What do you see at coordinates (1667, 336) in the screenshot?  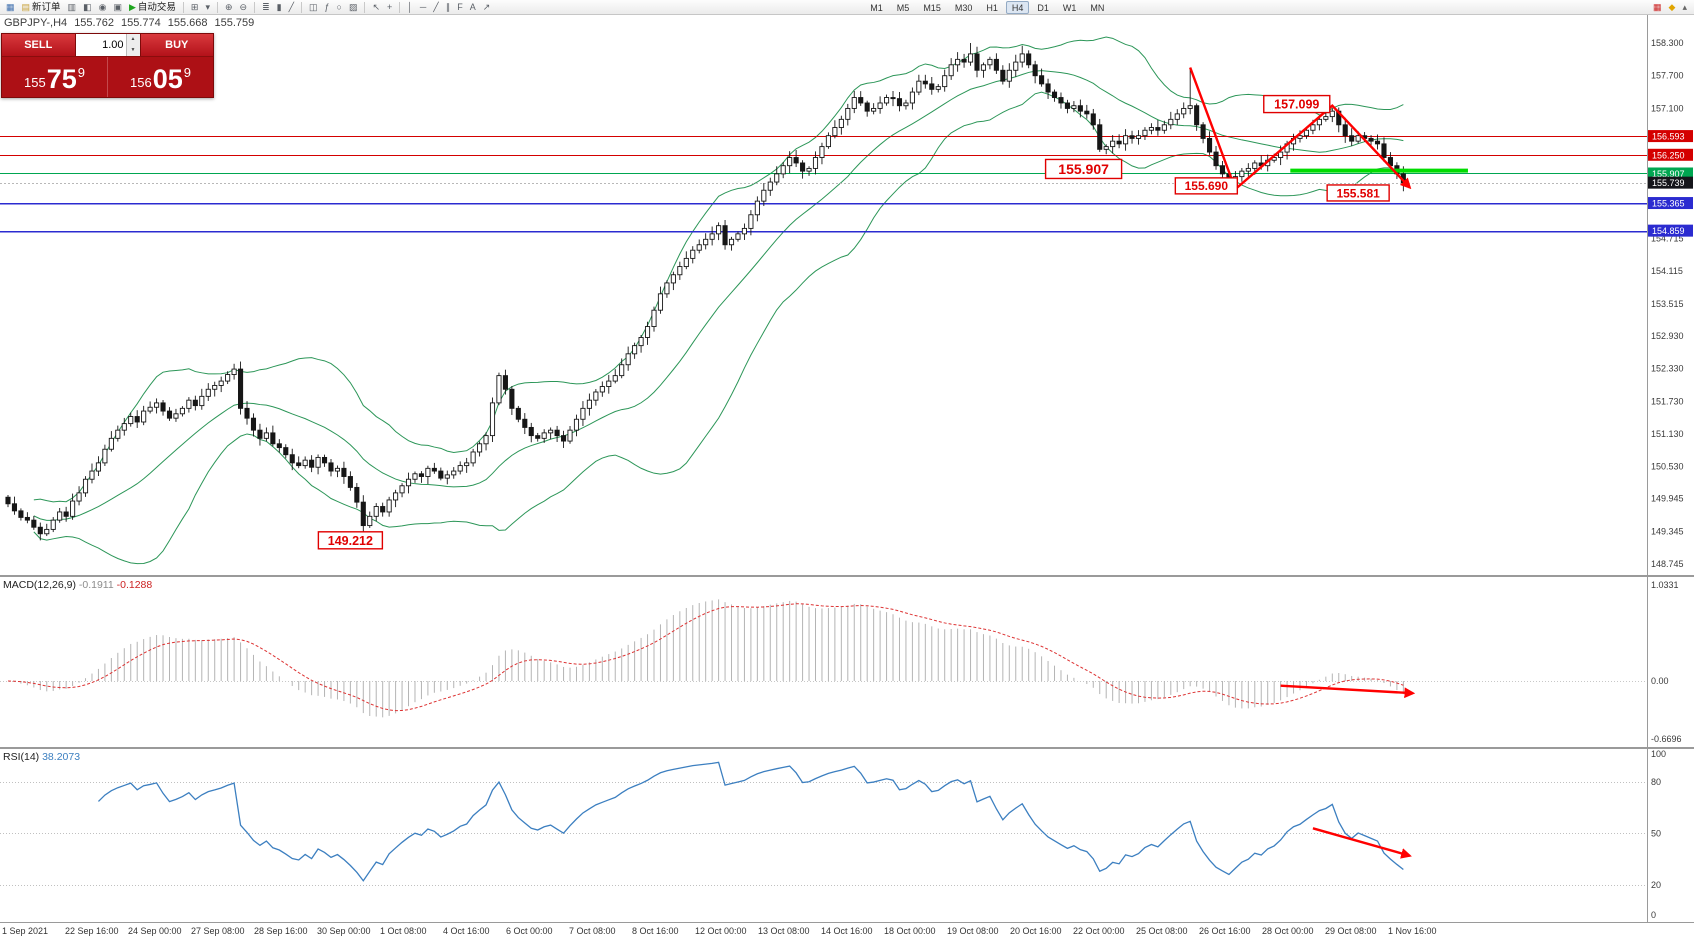 I see `price-axis-label: 152.930` at bounding box center [1667, 336].